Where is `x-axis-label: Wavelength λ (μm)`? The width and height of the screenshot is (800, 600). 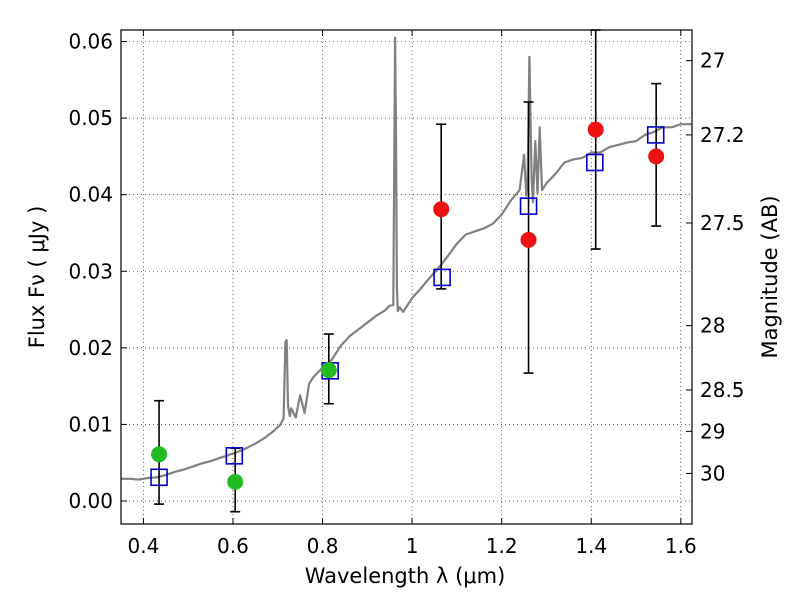 x-axis-label: Wavelength λ (μm) is located at coordinates (405, 576).